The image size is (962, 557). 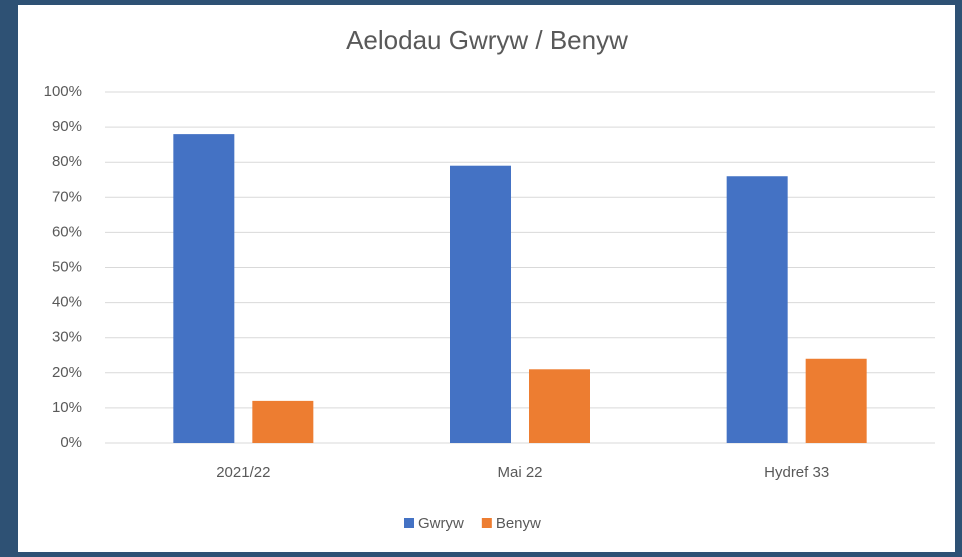 I want to click on x-tick-label: 2021/22, so click(x=243, y=472).